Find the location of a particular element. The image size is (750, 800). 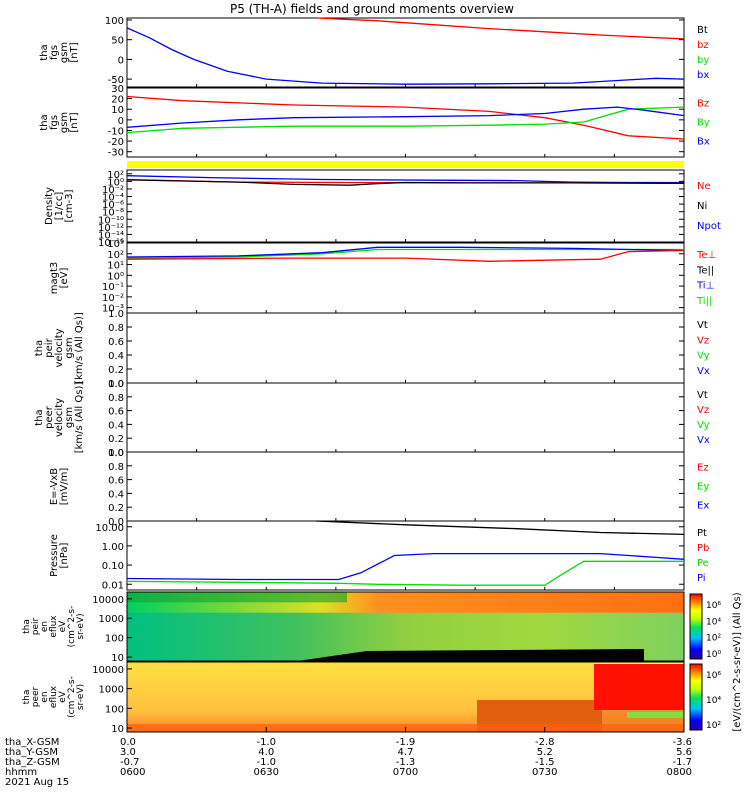

y-tick-label: 0.4 is located at coordinates (116, 425).